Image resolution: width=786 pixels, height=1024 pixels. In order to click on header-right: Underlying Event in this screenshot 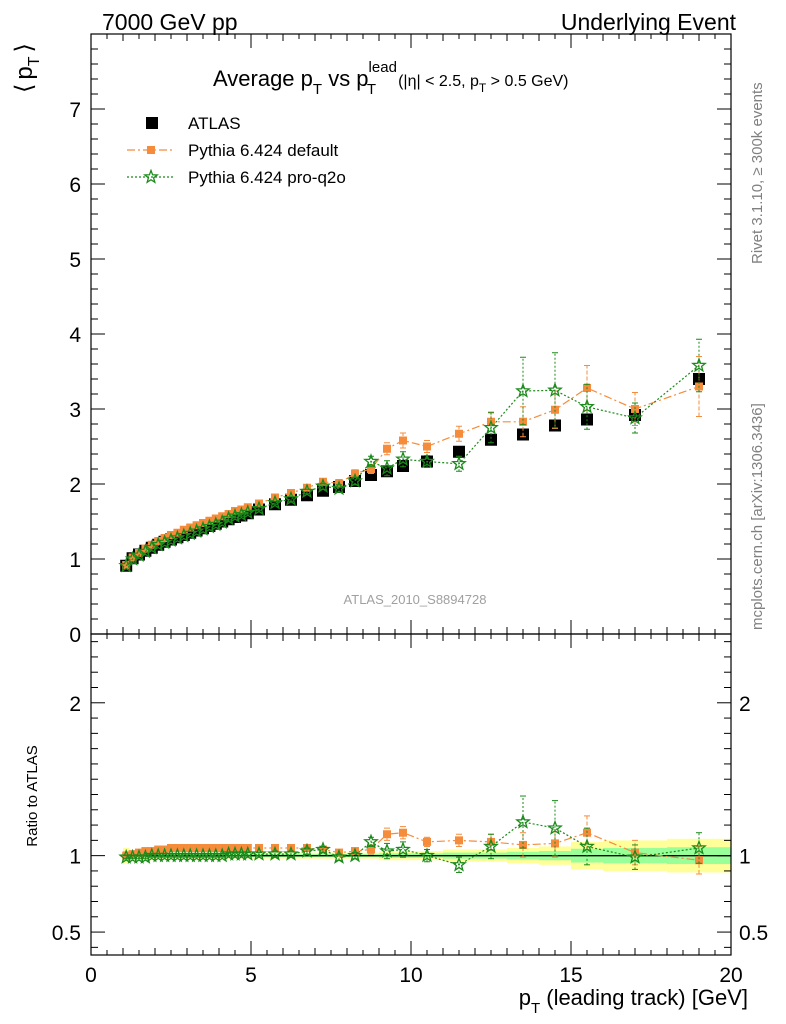, I will do `click(649, 22)`.